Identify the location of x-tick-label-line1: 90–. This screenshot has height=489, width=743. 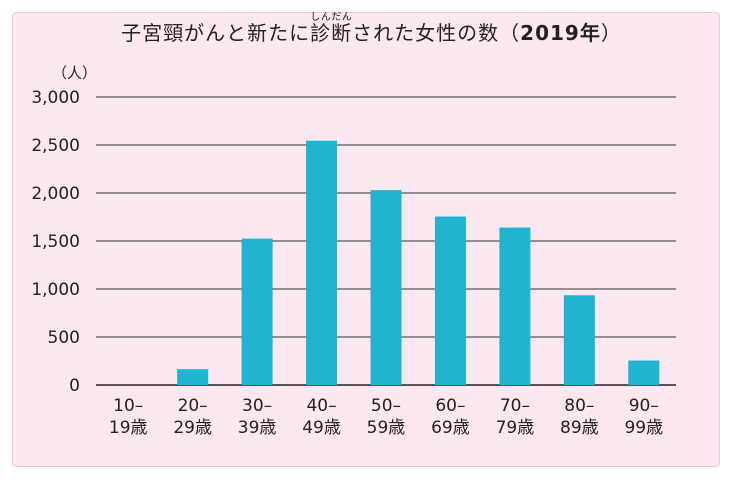
(644, 406).